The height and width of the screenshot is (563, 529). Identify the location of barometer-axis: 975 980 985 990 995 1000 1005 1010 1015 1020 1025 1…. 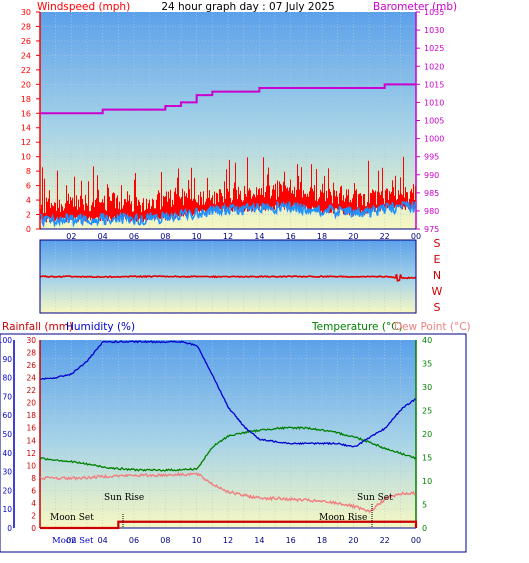
(430, 121).